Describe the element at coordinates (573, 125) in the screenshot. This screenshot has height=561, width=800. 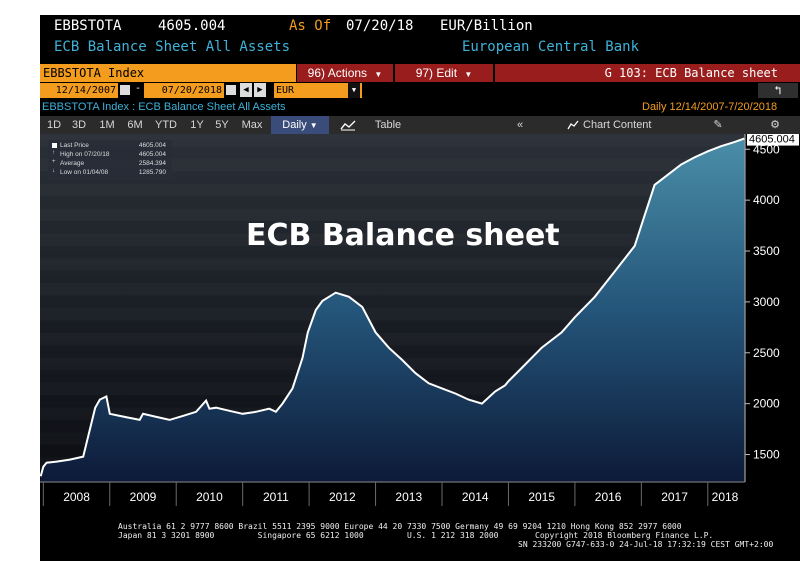
I see `chart-content-icon` at that location.